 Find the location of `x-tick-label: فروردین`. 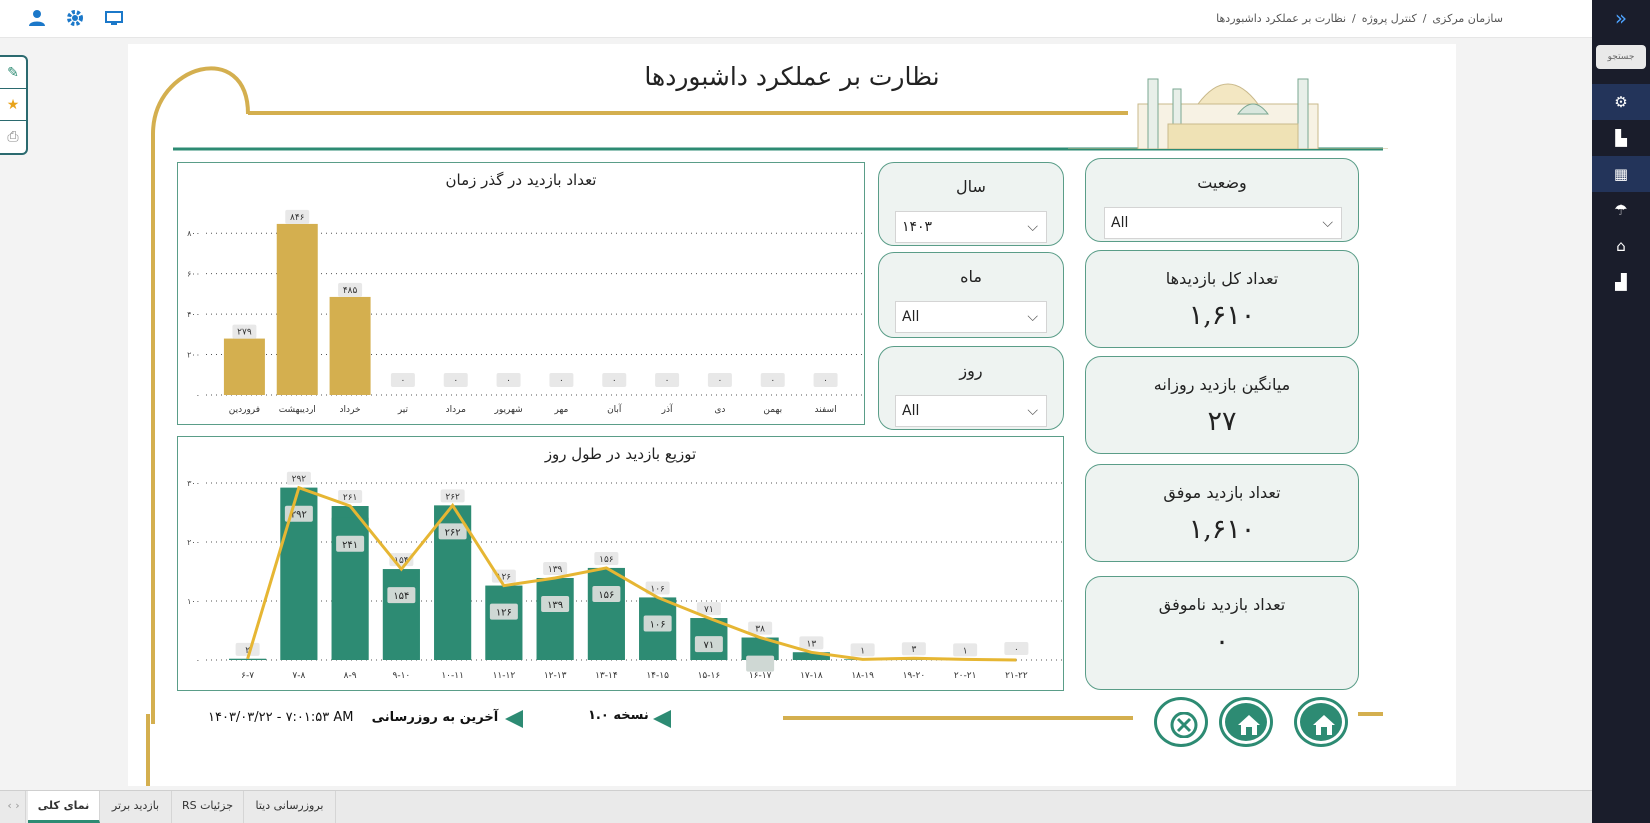

x-tick-label: فروردین is located at coordinates (244, 410).